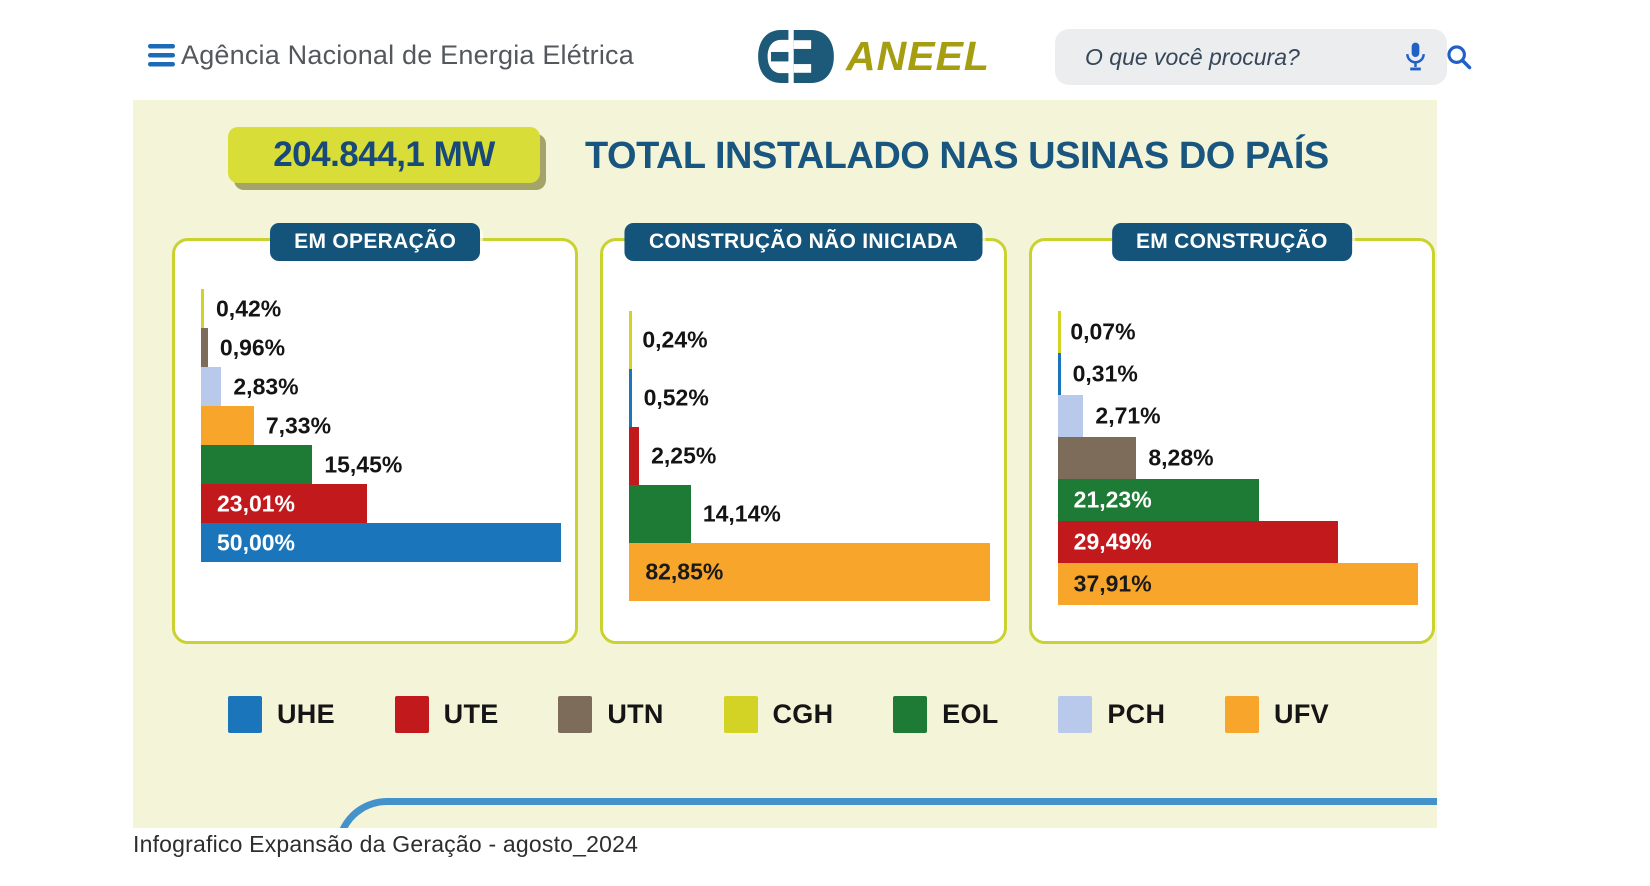 The width and height of the screenshot is (1650, 886). What do you see at coordinates (411, 714) in the screenshot?
I see `legend-swatch-ute` at bounding box center [411, 714].